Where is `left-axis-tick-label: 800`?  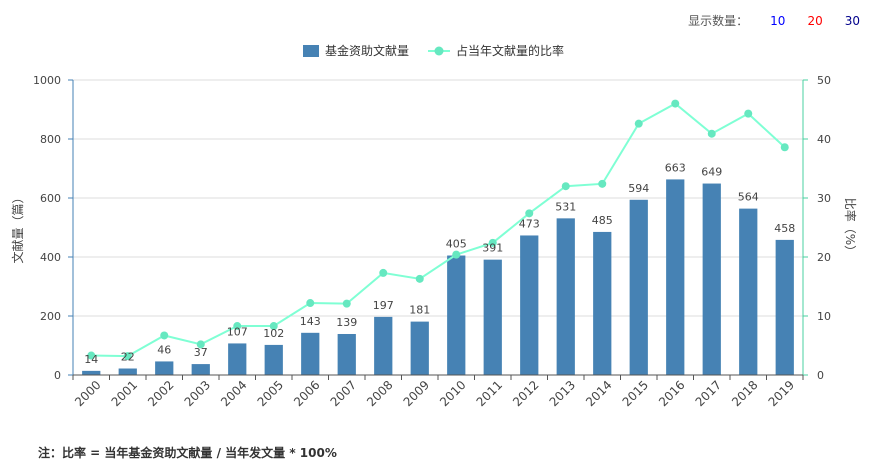
left-axis-tick-label: 800 is located at coordinates (50, 139).